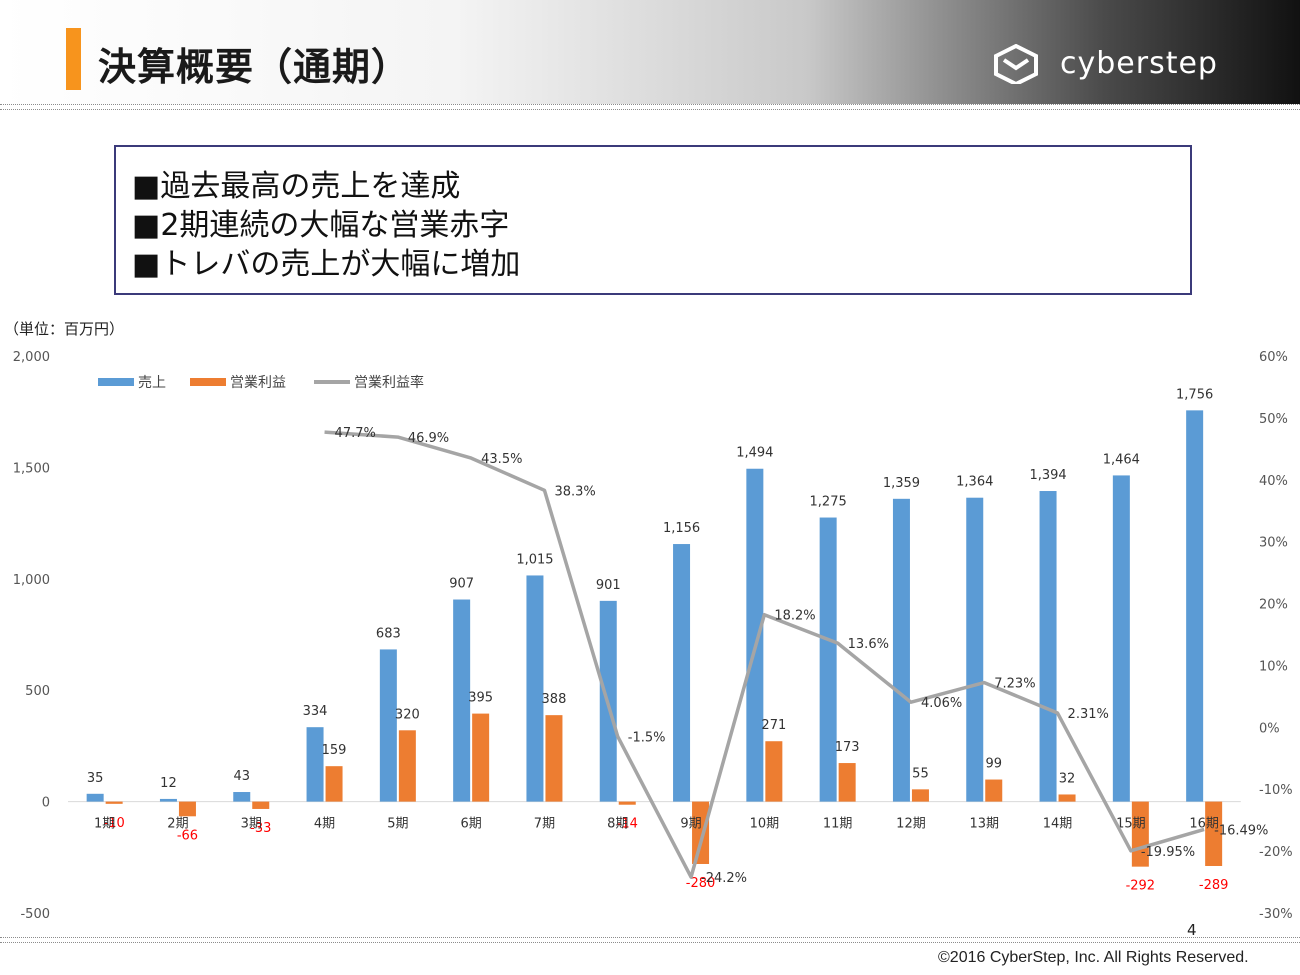 The height and width of the screenshot is (975, 1300). What do you see at coordinates (544, 824) in the screenshot?
I see `category-tick-label: 7期` at bounding box center [544, 824].